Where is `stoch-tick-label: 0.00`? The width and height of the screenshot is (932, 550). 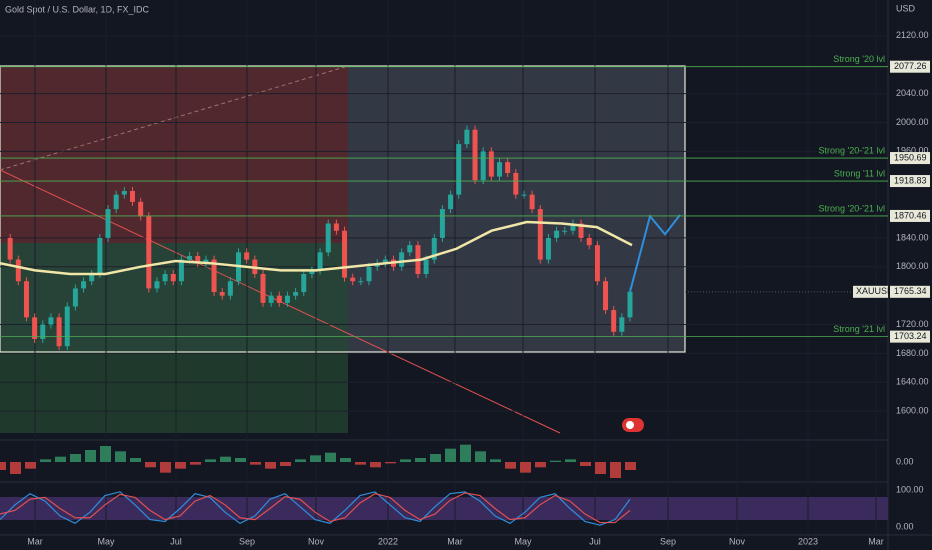 stoch-tick-label: 0.00 is located at coordinates (905, 526).